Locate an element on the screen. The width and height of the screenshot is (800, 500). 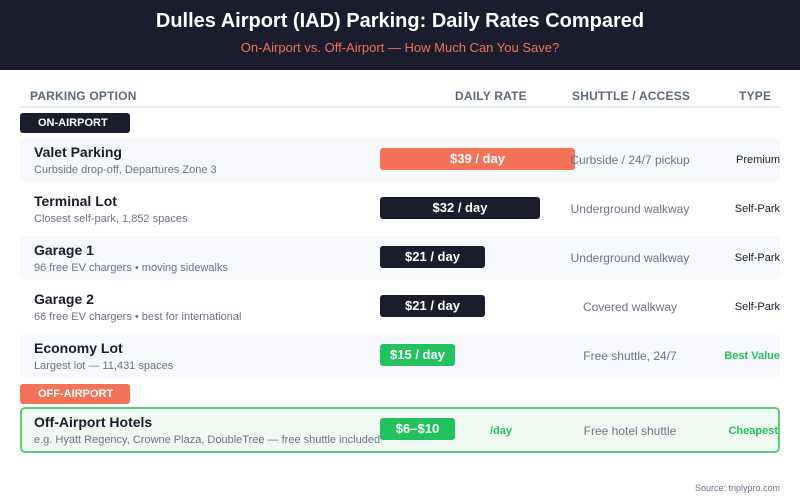
source-credit: Source: triplypro.com is located at coordinates (737, 488).